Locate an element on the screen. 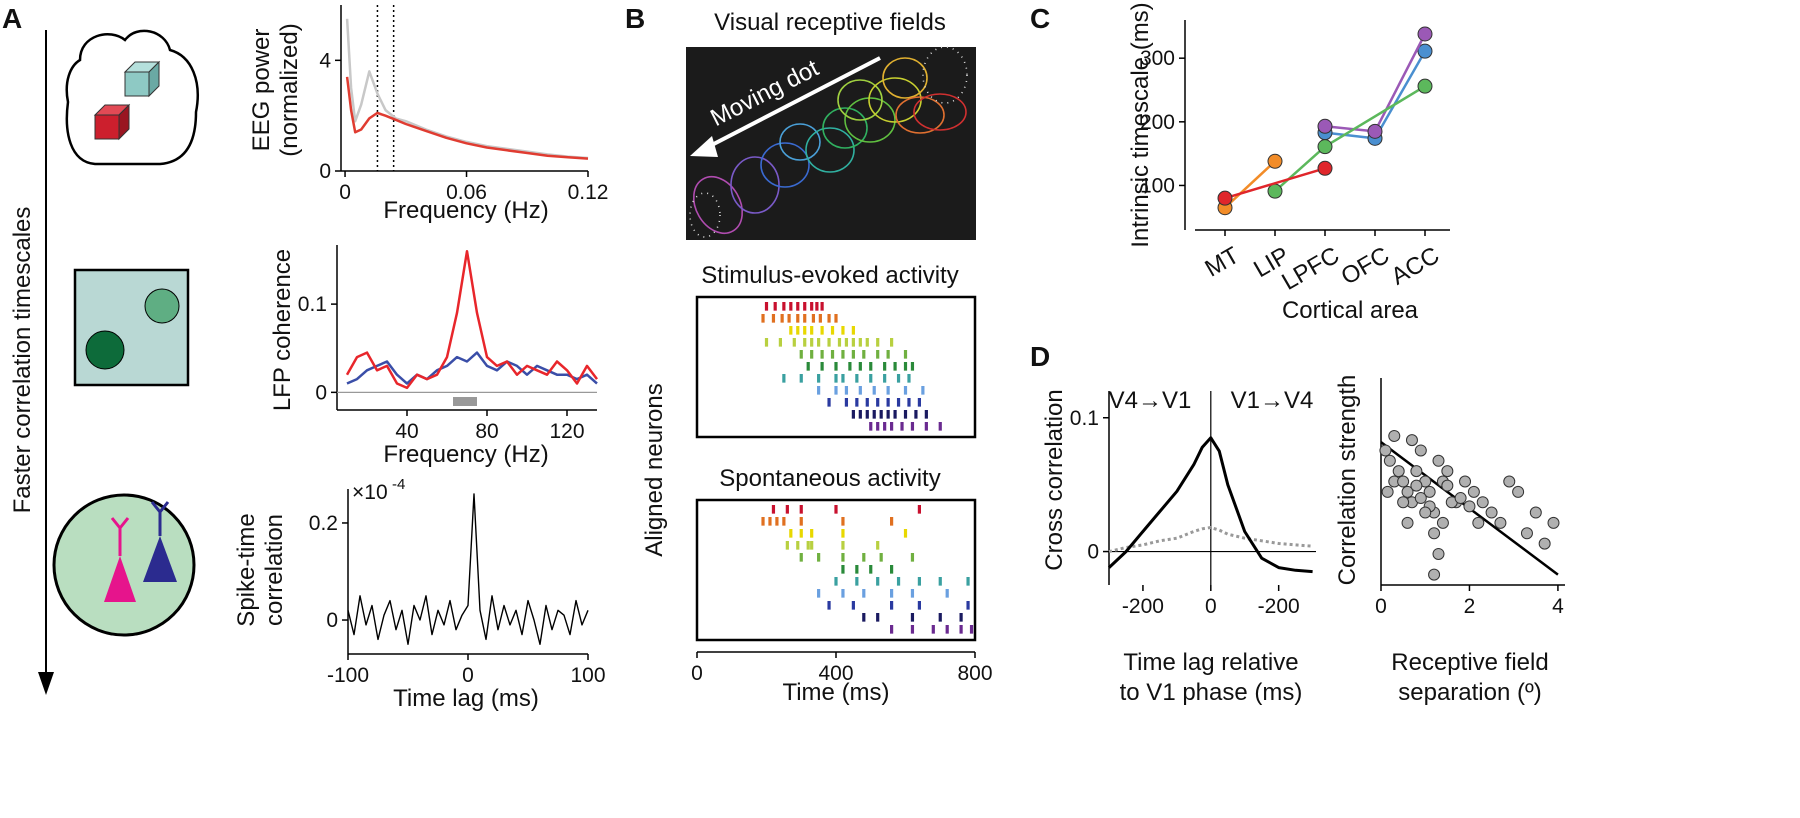 This screenshot has height=818, width=1800. motion-arrow is located at coordinates (793, 103).